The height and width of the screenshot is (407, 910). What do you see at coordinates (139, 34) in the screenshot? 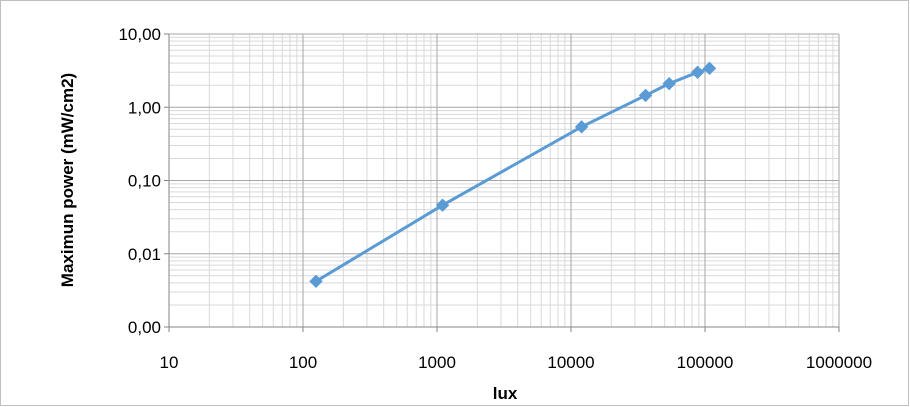
I see `y-tick-label: 10,00` at bounding box center [139, 34].